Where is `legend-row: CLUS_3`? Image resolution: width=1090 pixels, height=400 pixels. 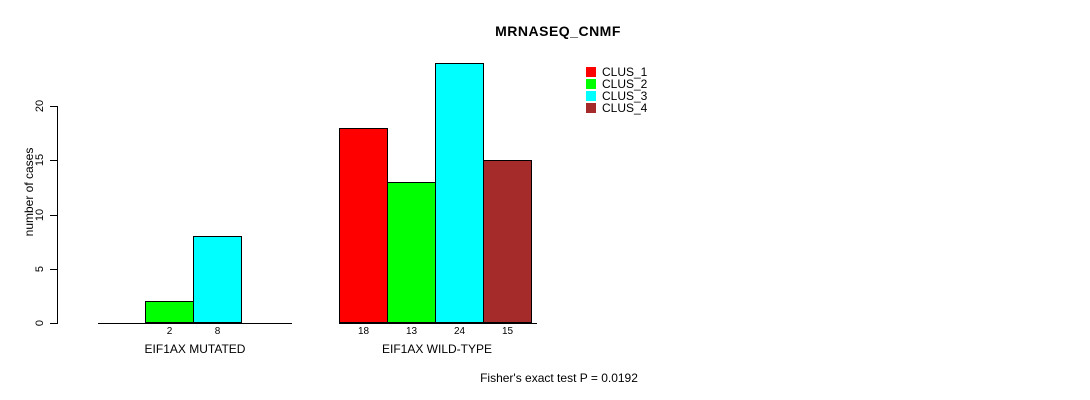 legend-row: CLUS_3 is located at coordinates (616, 96).